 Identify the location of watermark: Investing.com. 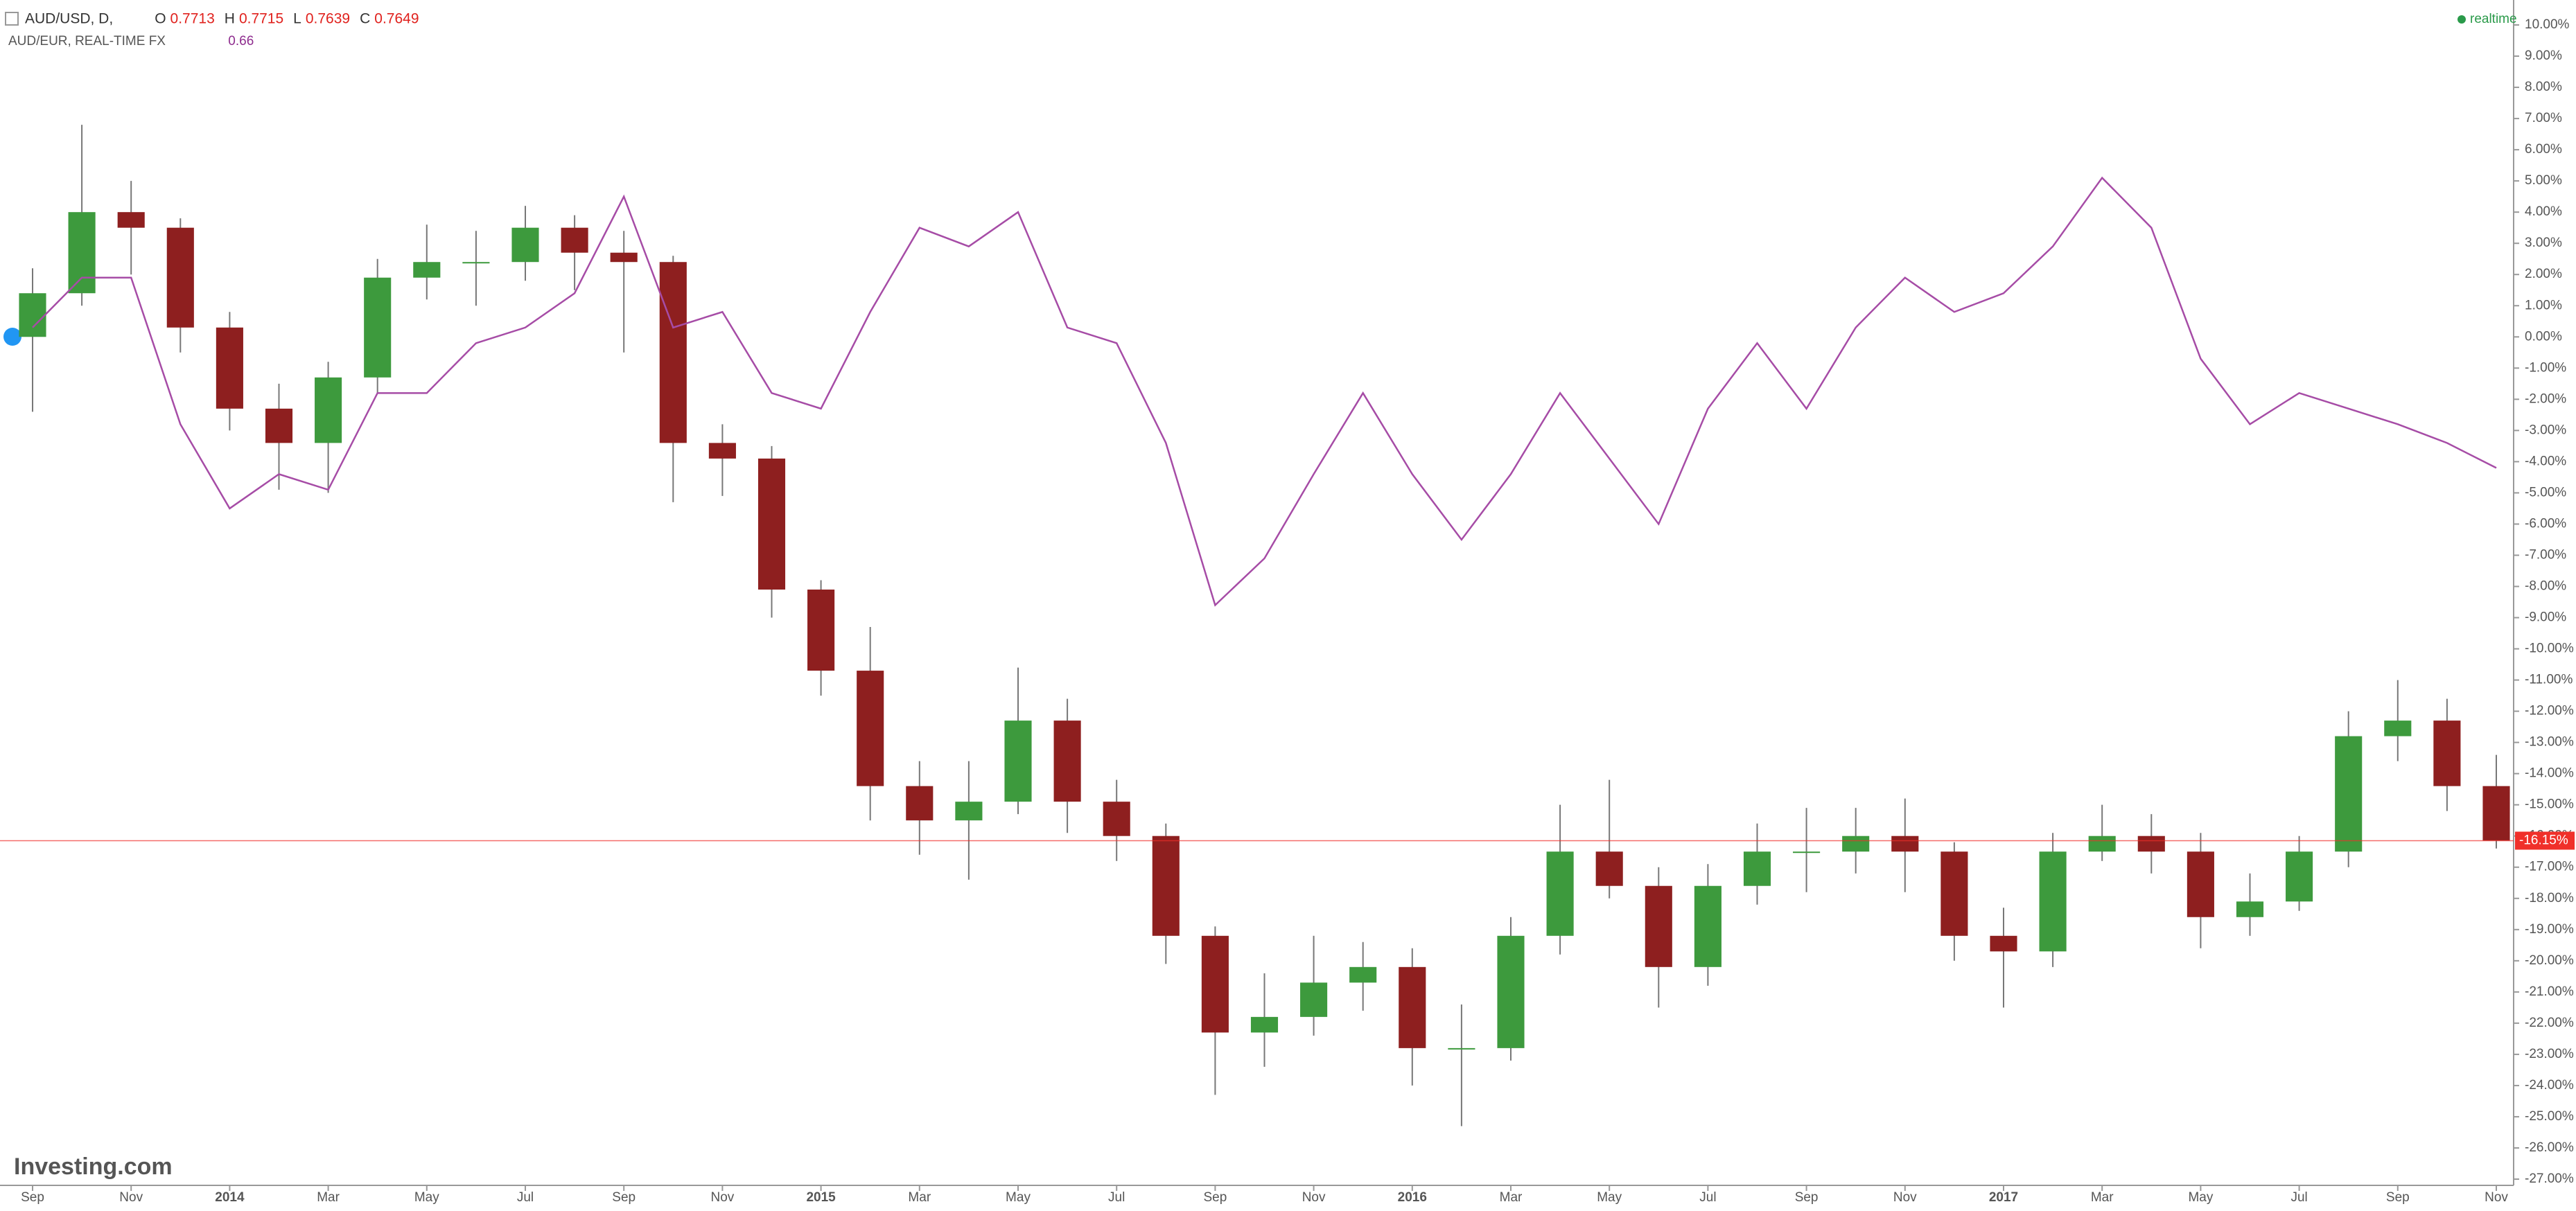
(93, 1166).